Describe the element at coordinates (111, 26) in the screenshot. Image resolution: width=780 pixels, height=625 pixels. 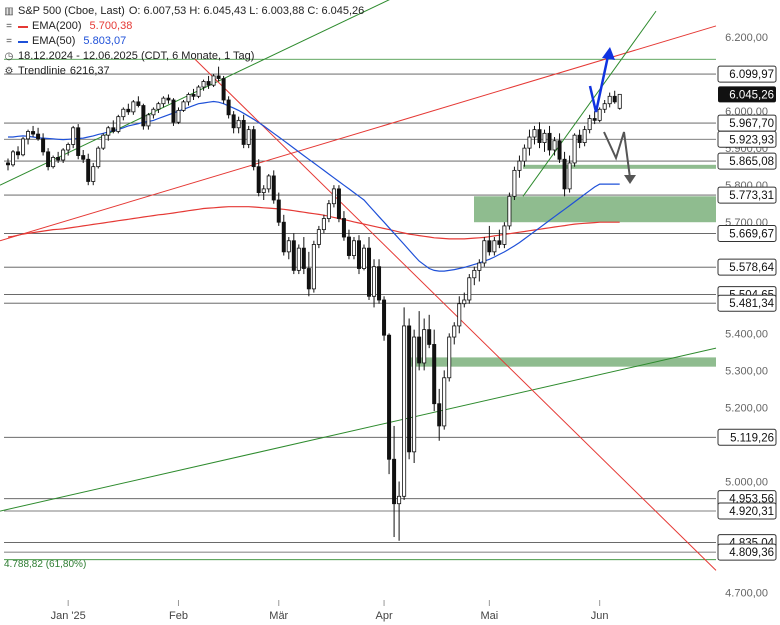
I see `legend-ema200-value: 5.700,38` at that location.